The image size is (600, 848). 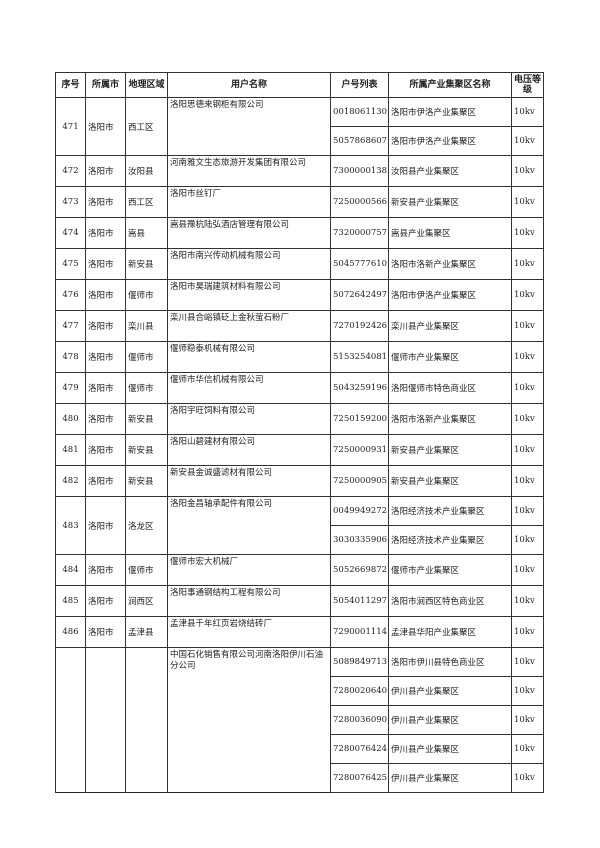 What do you see at coordinates (359, 388) in the screenshot?
I see `account-number: 5043259196` at bounding box center [359, 388].